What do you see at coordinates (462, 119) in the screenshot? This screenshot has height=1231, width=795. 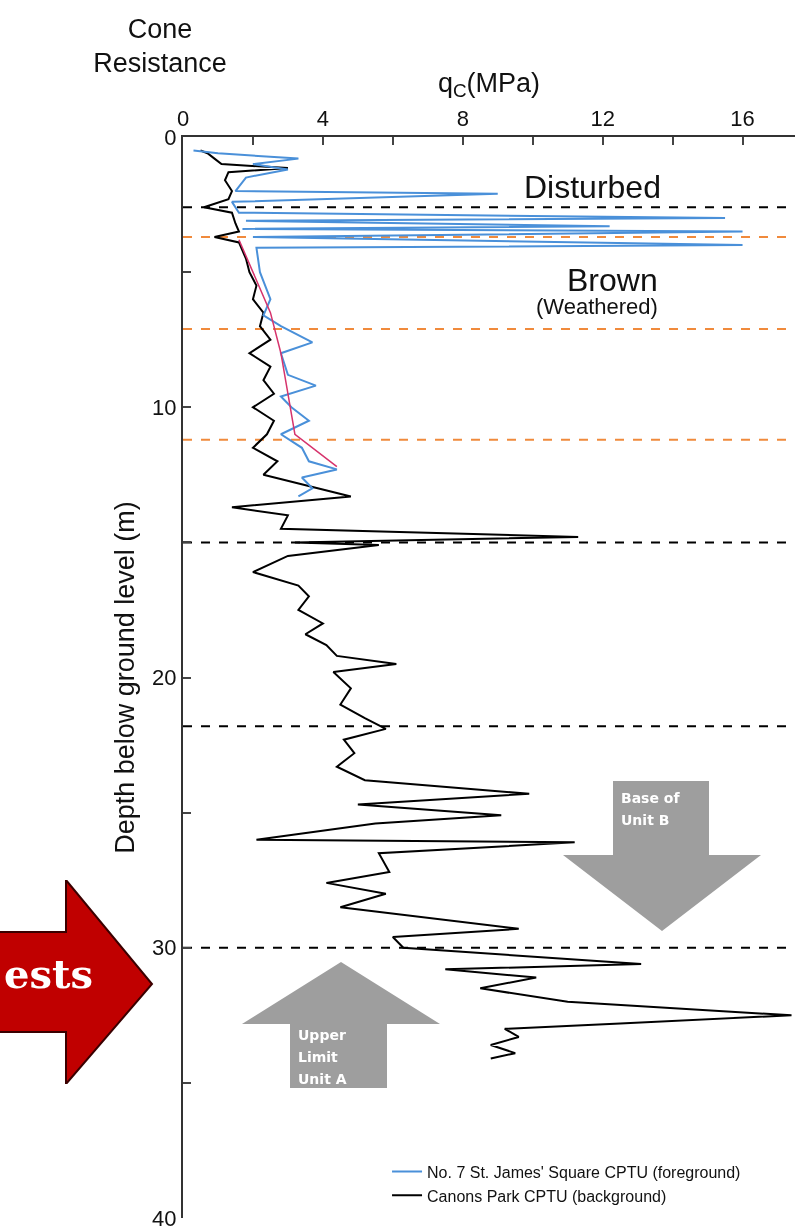 I see `x-tick-label: 8` at bounding box center [462, 119].